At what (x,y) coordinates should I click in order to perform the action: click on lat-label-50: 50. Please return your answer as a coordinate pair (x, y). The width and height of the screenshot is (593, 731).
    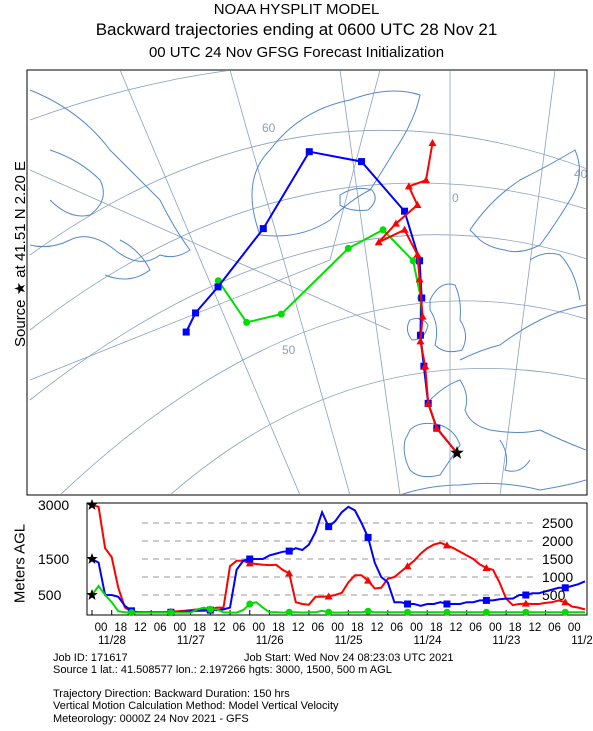
    Looking at the image, I should click on (289, 350).